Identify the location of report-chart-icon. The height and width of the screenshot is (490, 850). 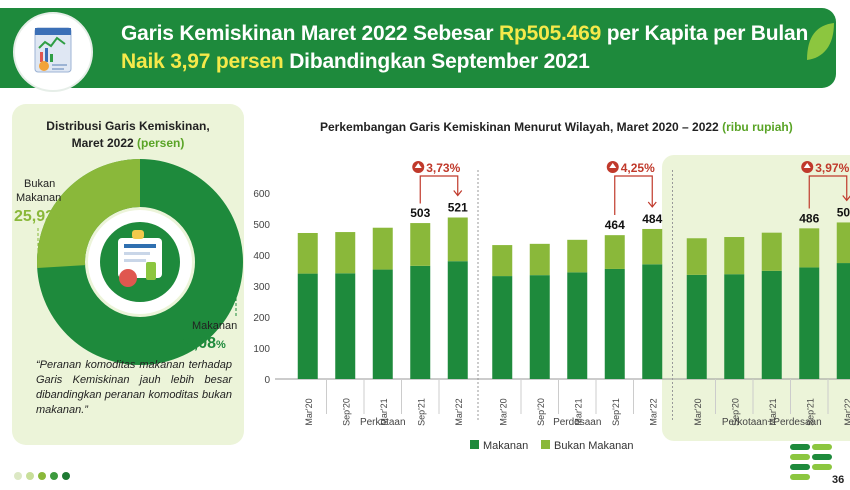
(53, 52).